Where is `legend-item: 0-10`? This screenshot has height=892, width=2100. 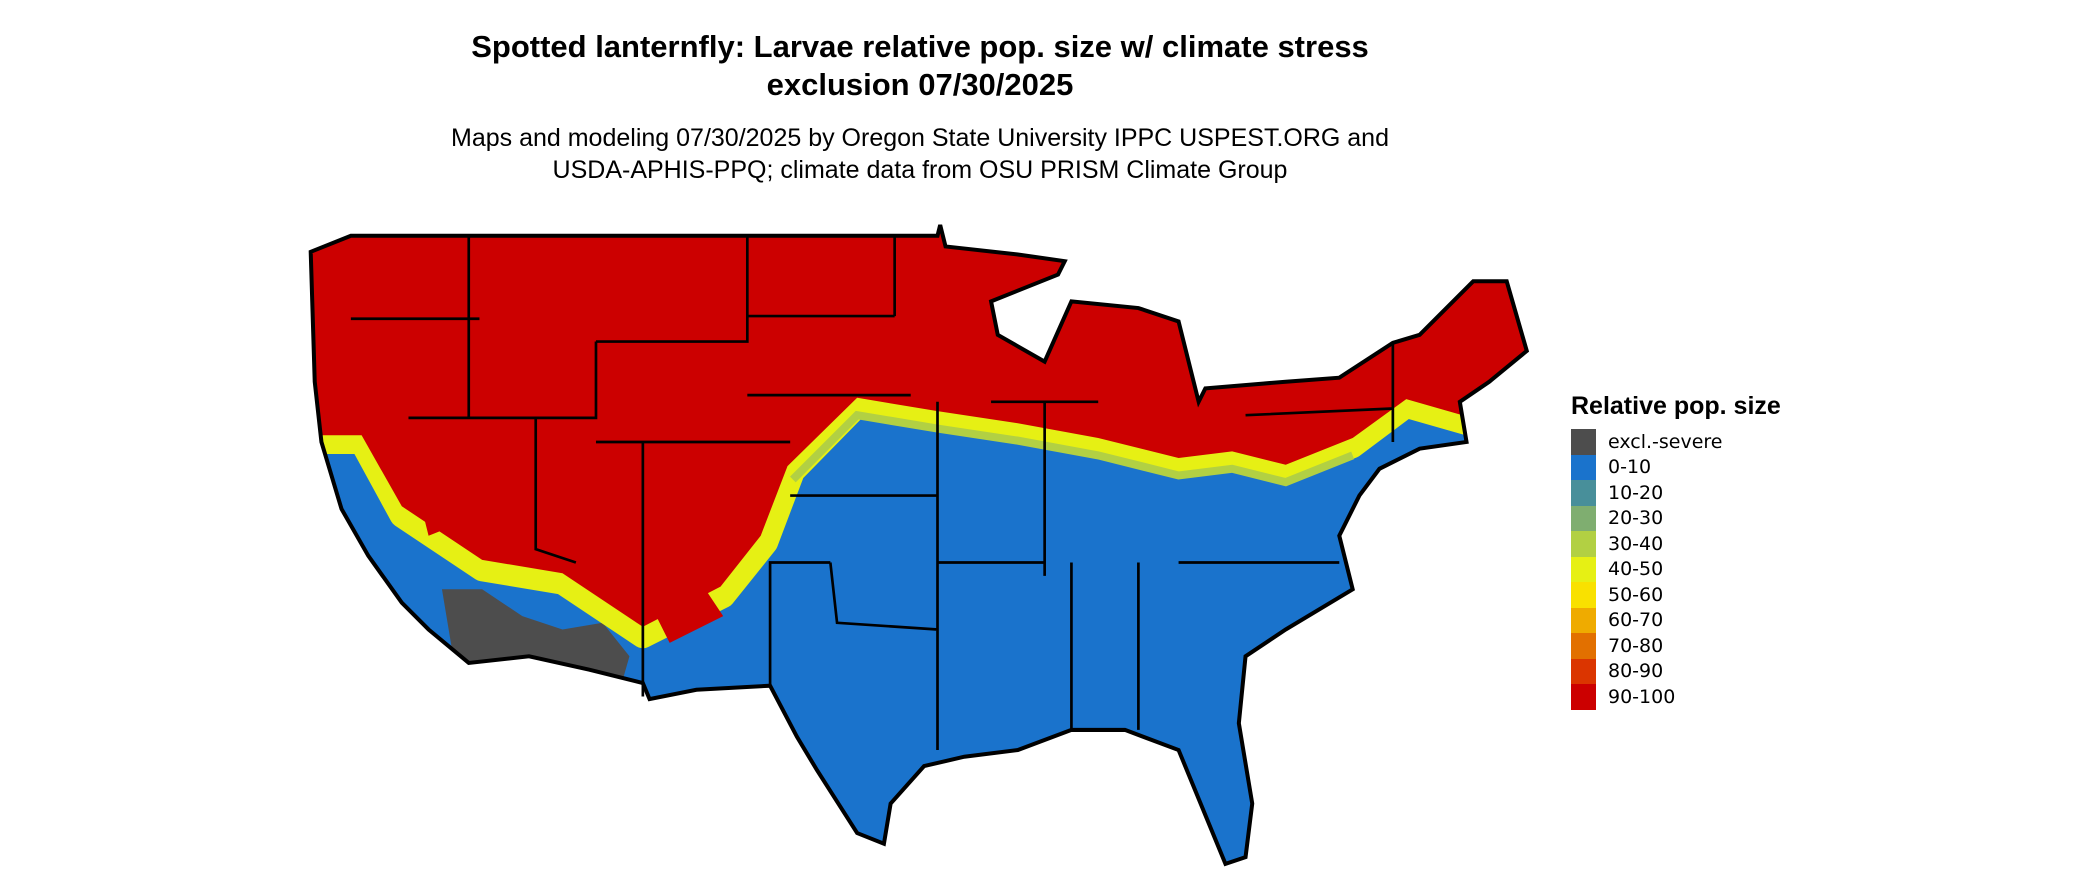 legend-item: 0-10 is located at coordinates (1676, 467).